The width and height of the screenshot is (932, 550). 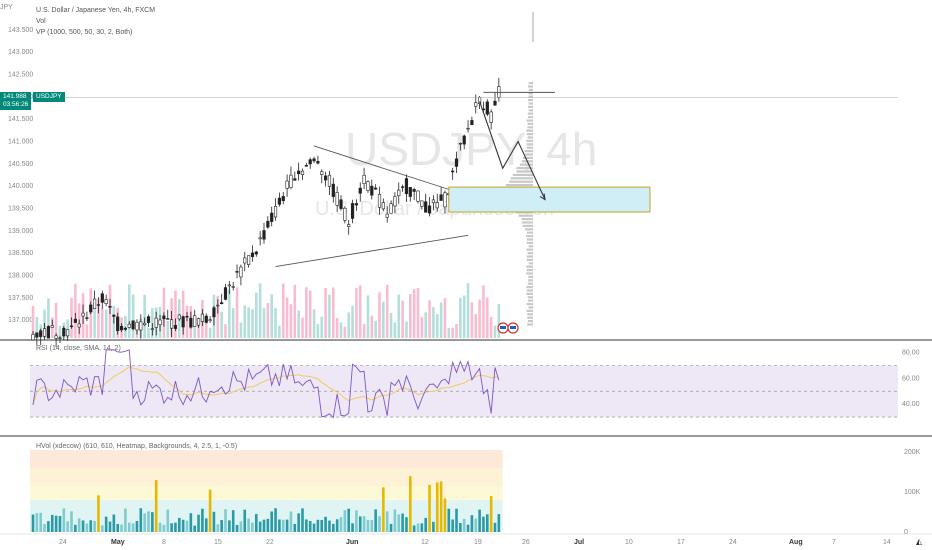 I want to click on tradingview-logo-icon: ◭, so click(x=918, y=541).